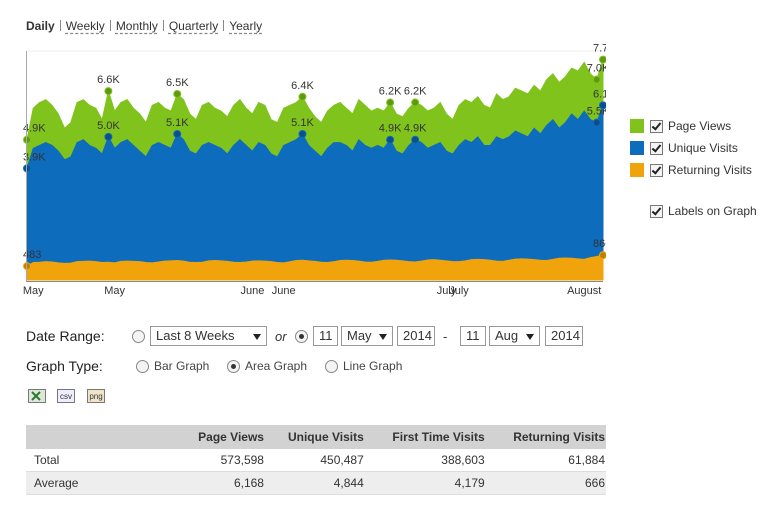  Describe the element at coordinates (302, 86) in the screenshot. I see `data-label: 6.4K` at that location.